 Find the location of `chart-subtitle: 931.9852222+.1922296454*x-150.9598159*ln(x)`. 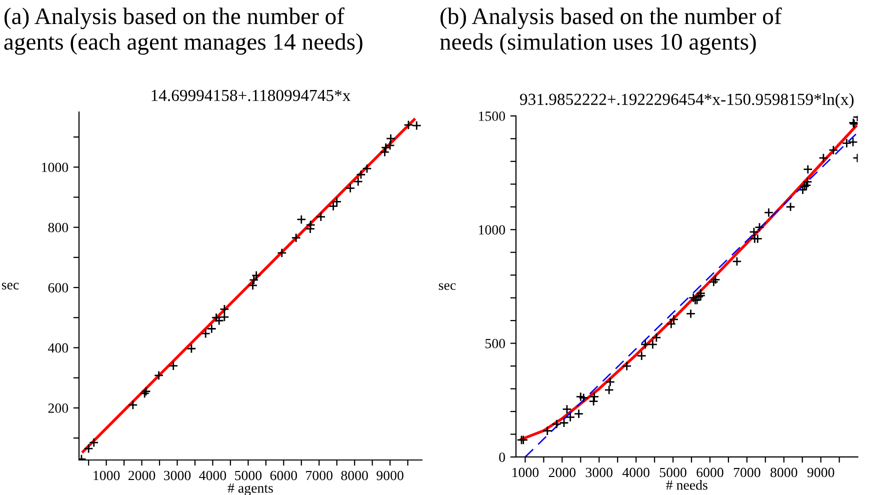

chart-subtitle: 931.9852222+.1922296454*x-150.9598159*ln(x) is located at coordinates (687, 100).